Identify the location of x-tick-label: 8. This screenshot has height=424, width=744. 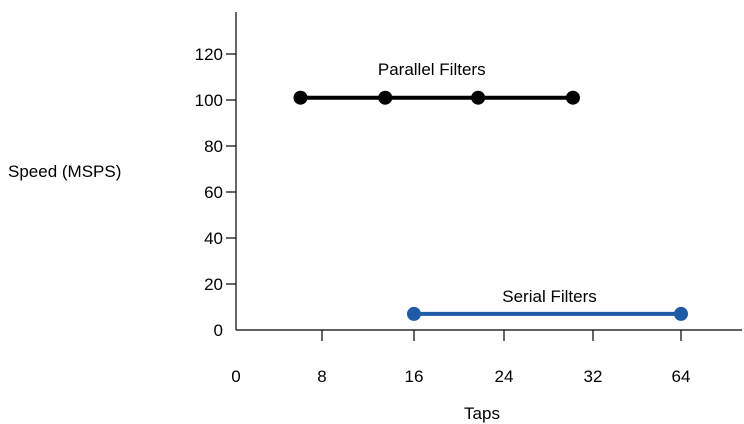
(321, 376).